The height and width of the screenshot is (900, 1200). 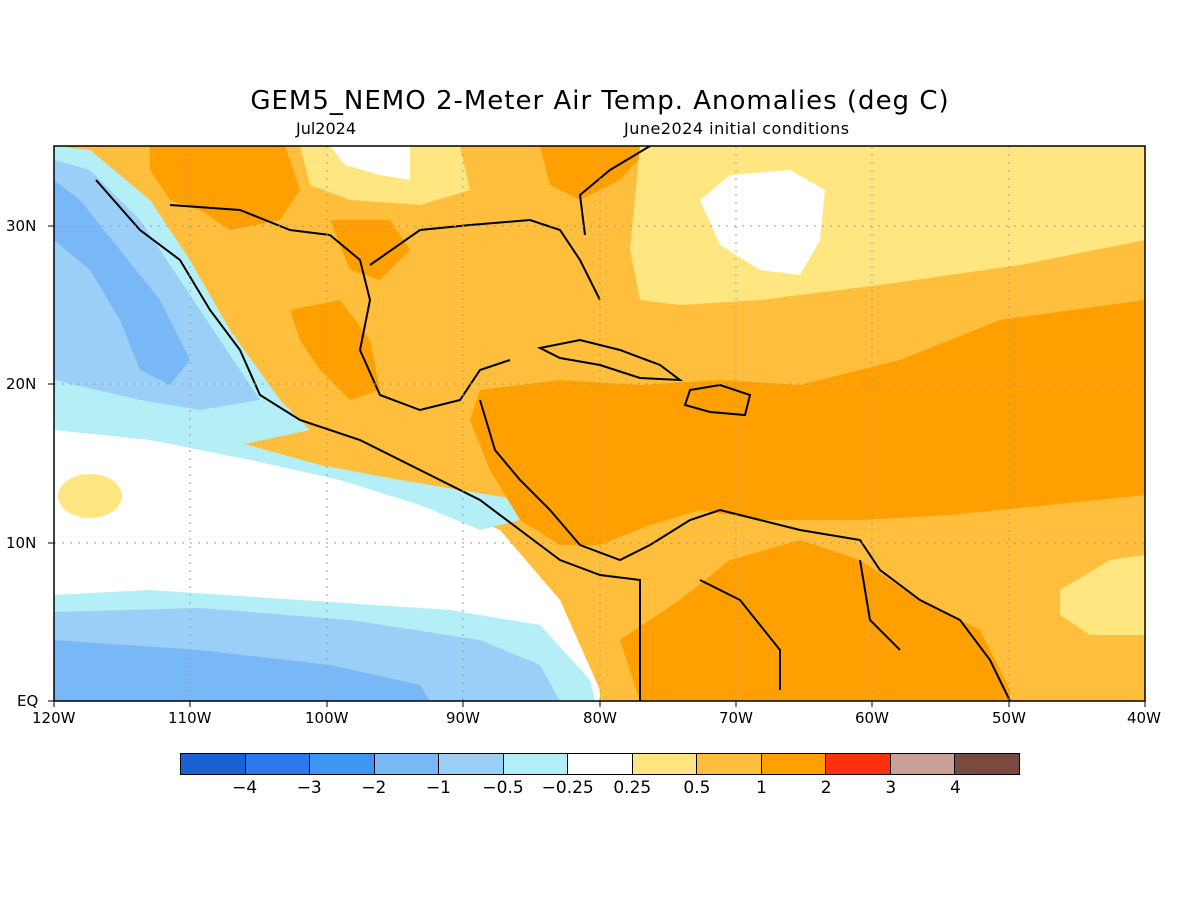 I want to click on atlantic-coast, so click(x=614, y=191).